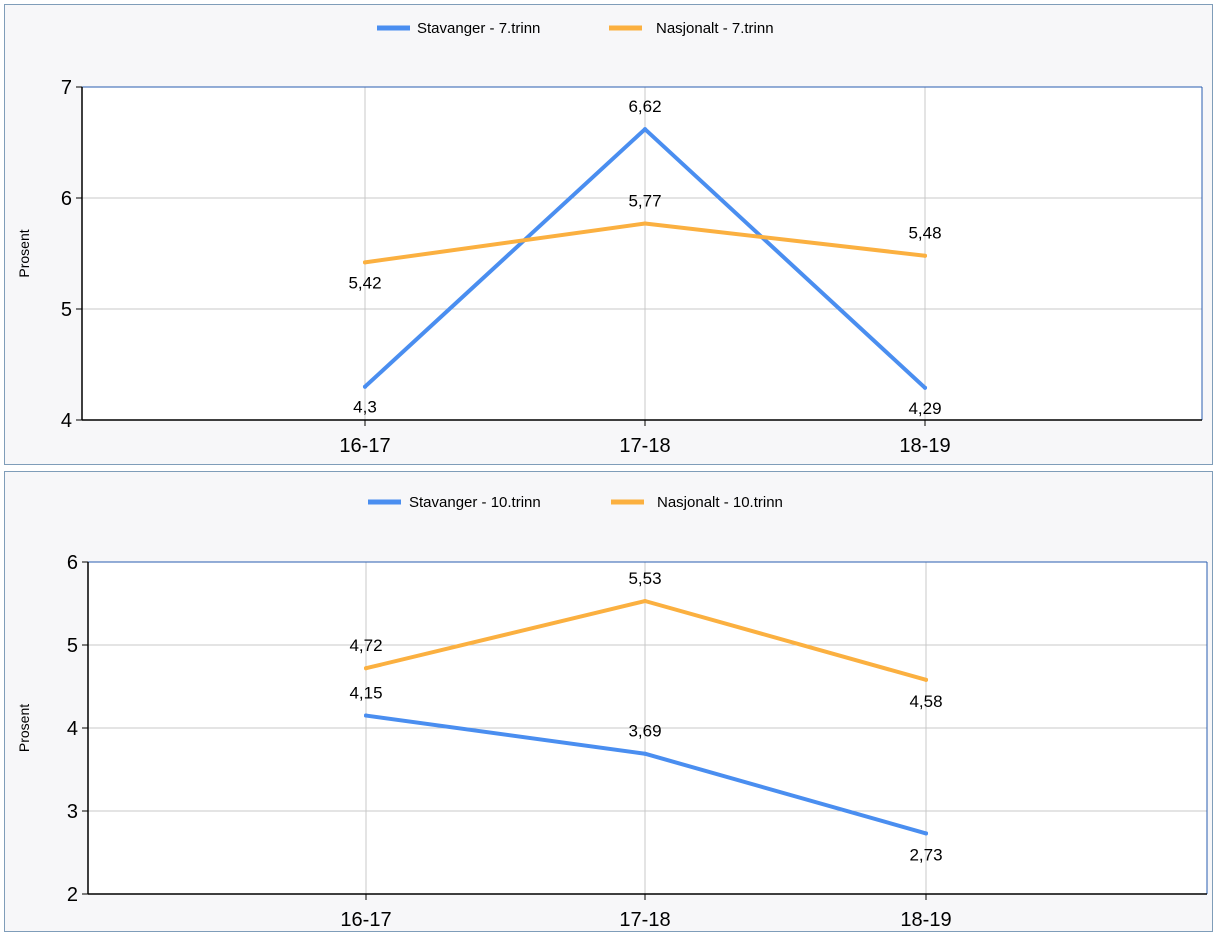 The width and height of the screenshot is (1217, 936). I want to click on legend-label: Nasjonalt - 10.trinn, so click(720, 502).